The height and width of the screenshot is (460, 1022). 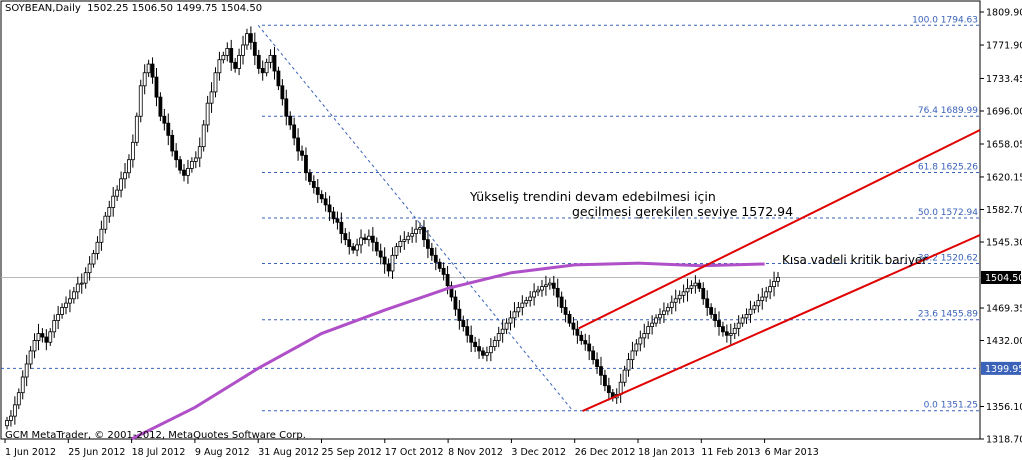 What do you see at coordinates (1001, 368) in the screenshot?
I see `support-price-label: 1399.95` at bounding box center [1001, 368].